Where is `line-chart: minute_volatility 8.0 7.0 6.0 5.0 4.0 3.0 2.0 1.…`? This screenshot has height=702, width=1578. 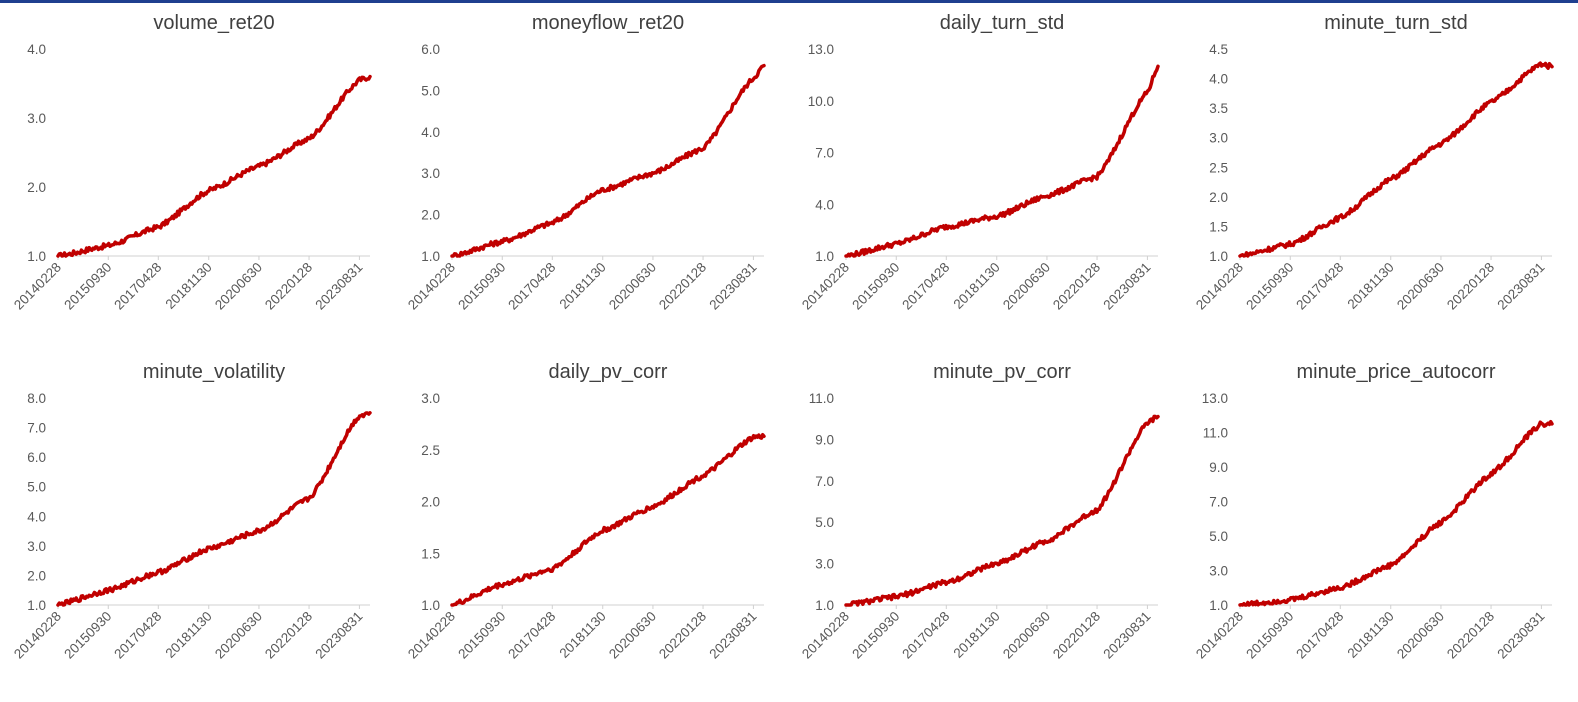 line-chart: minute_volatility 8.0 7.0 6.0 5.0 4.0 3.0 2.0 1.… is located at coordinates (191, 511).